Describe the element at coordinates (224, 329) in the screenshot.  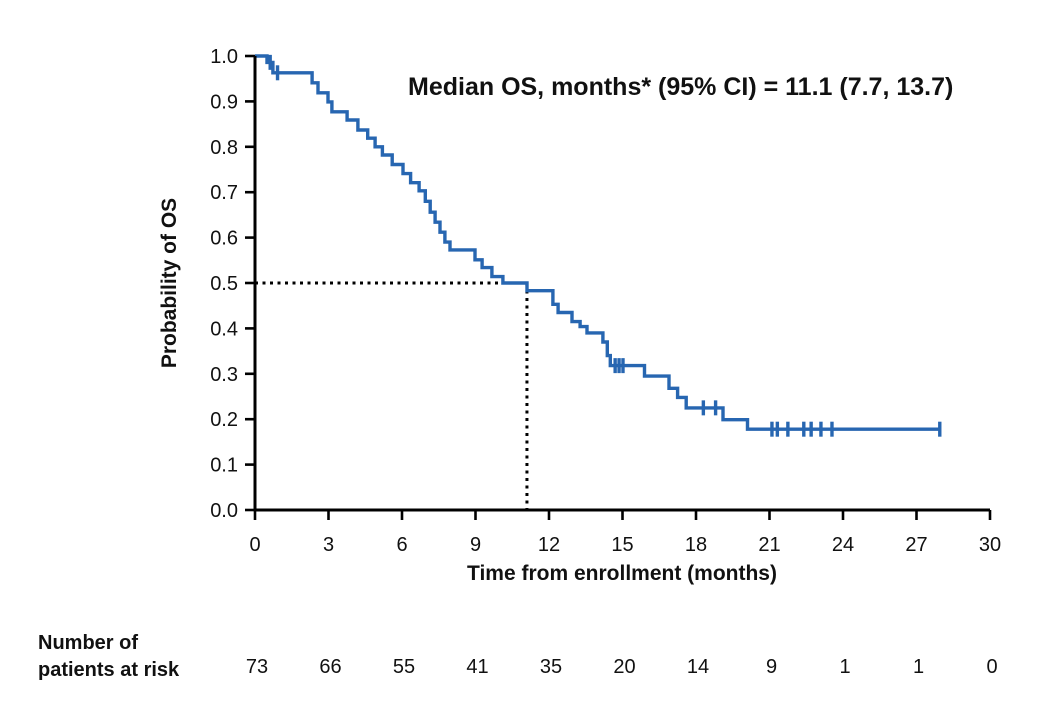
I see `y-tick-label: 0.4` at that location.